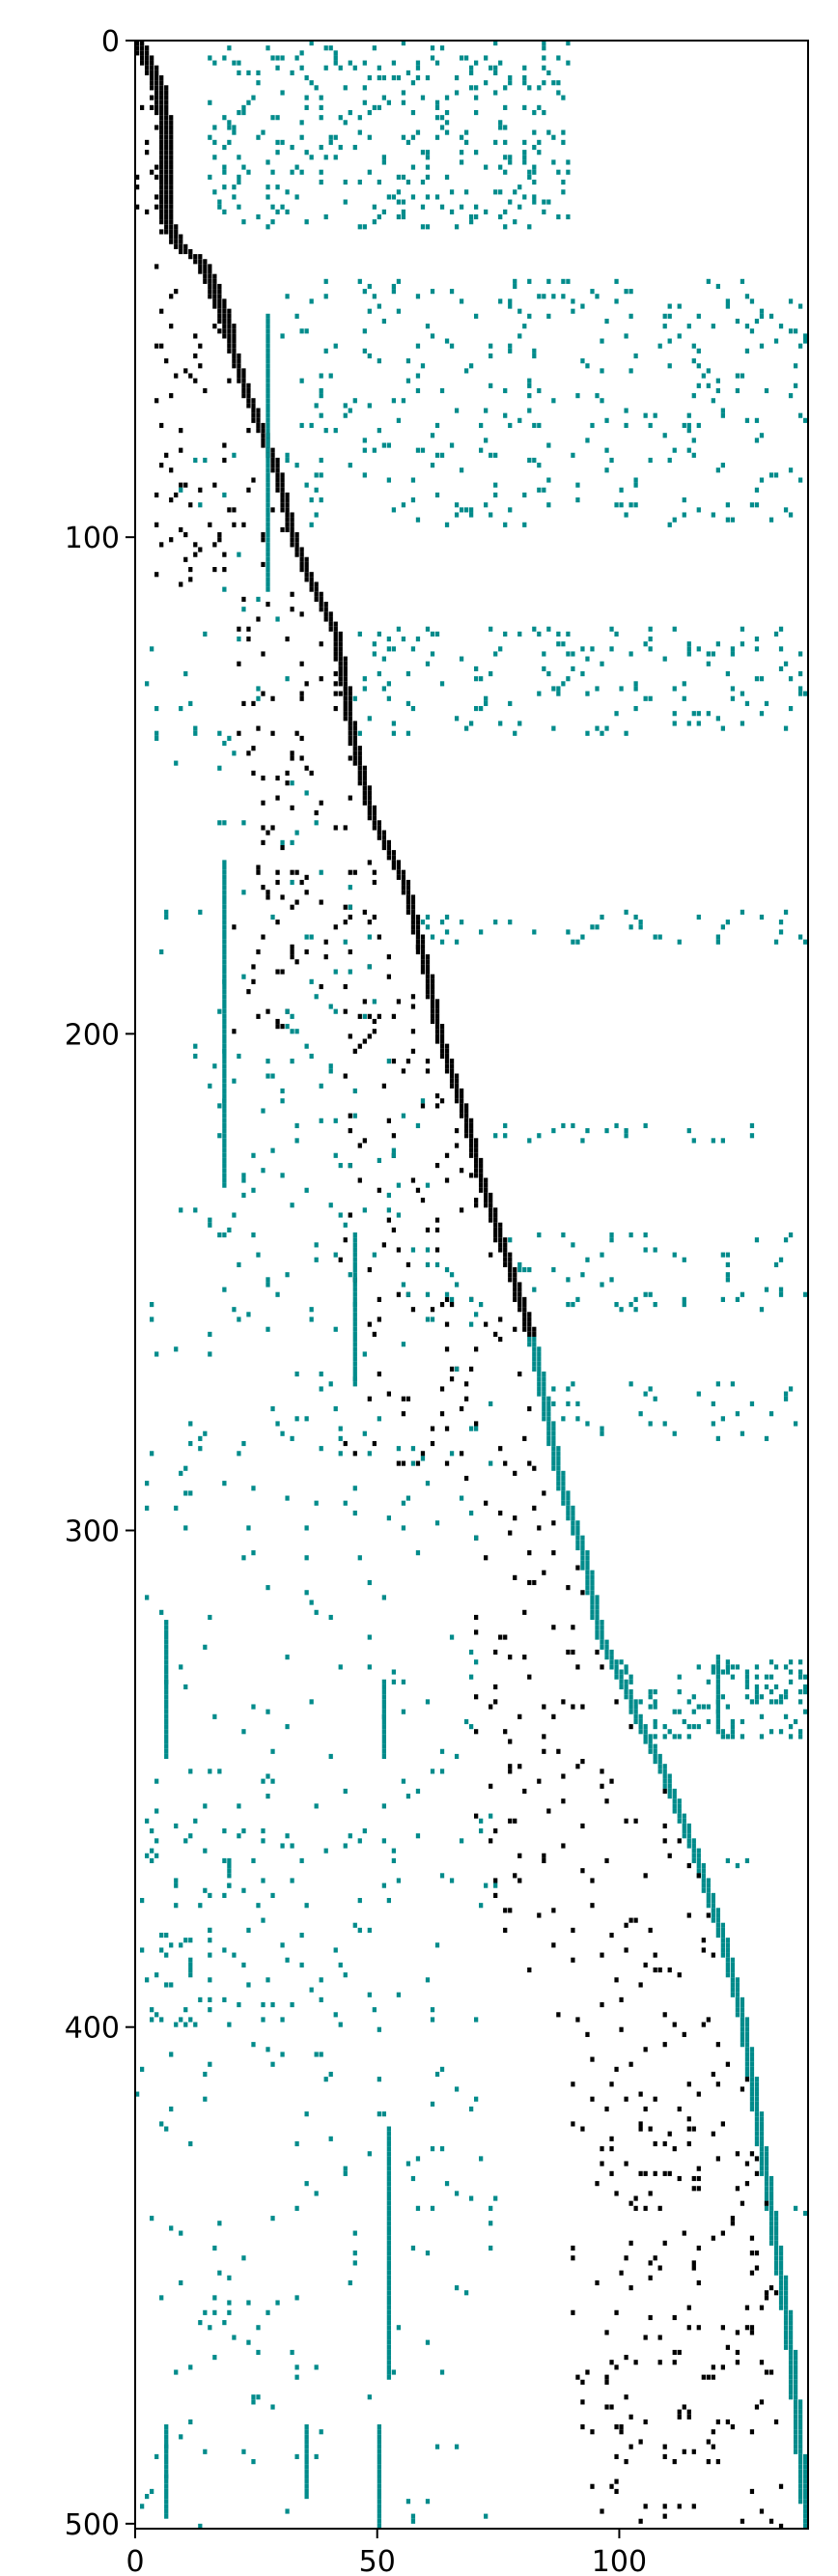 This screenshot has height=2576, width=838. Describe the element at coordinates (619, 2560) in the screenshot. I see `x-tick-label: 100` at that location.